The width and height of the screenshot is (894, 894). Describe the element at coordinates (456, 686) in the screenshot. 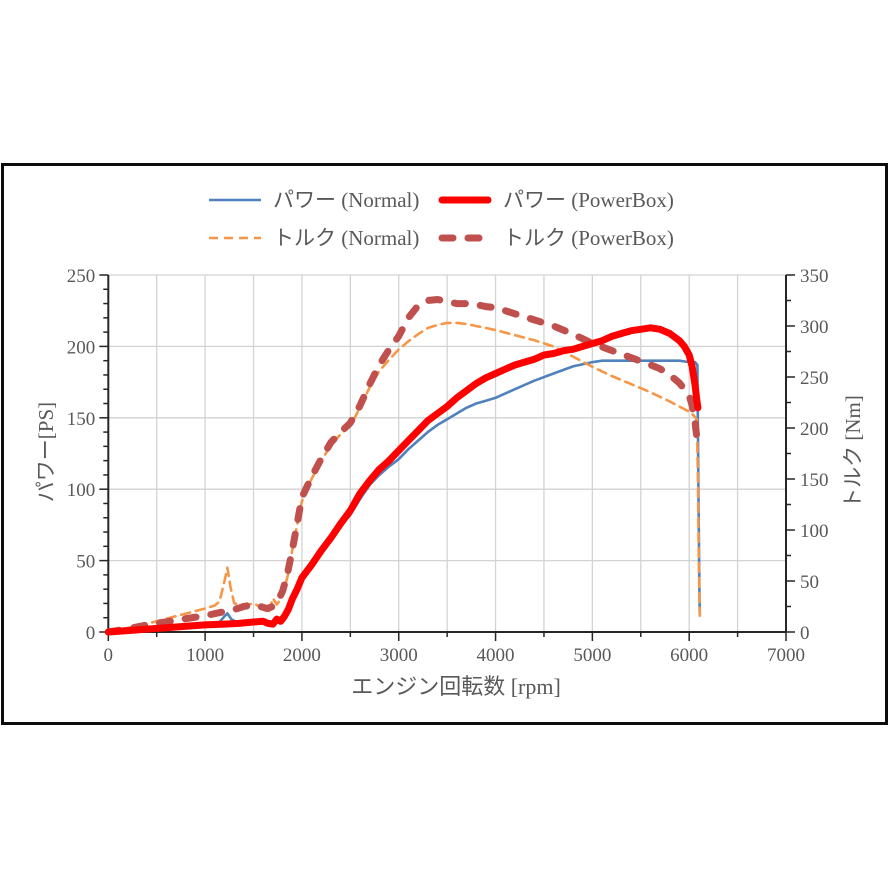

I see `x-axis-title: エンジン回転数 [rpm]` at that location.